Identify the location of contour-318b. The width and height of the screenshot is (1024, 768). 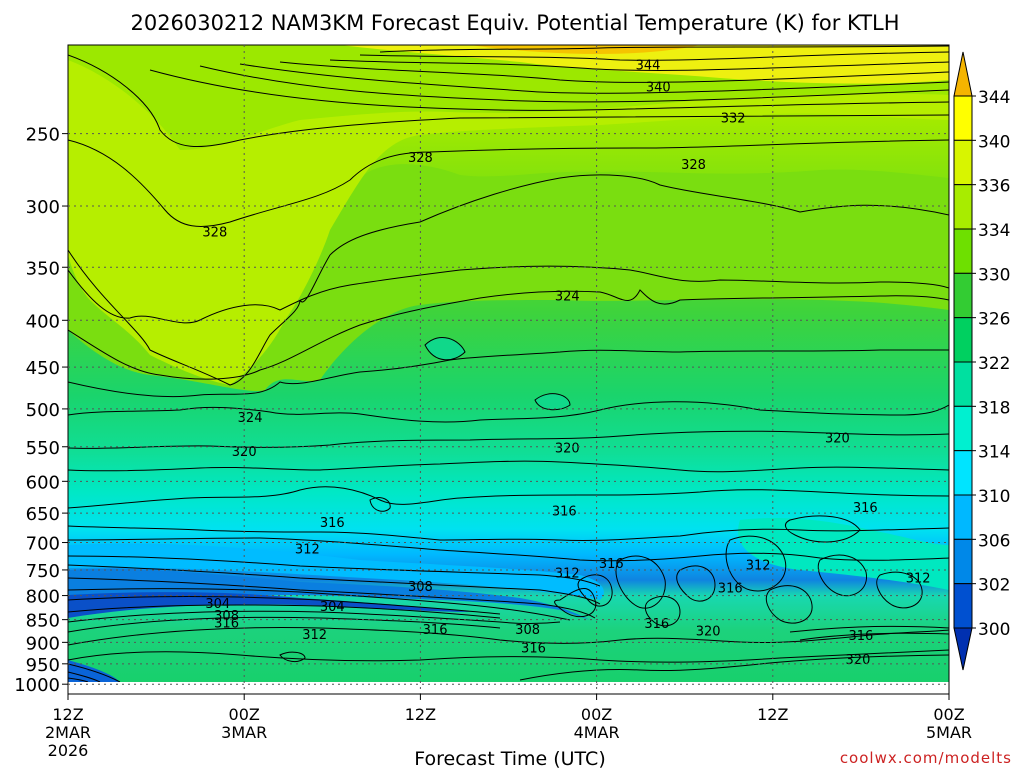
(508, 656).